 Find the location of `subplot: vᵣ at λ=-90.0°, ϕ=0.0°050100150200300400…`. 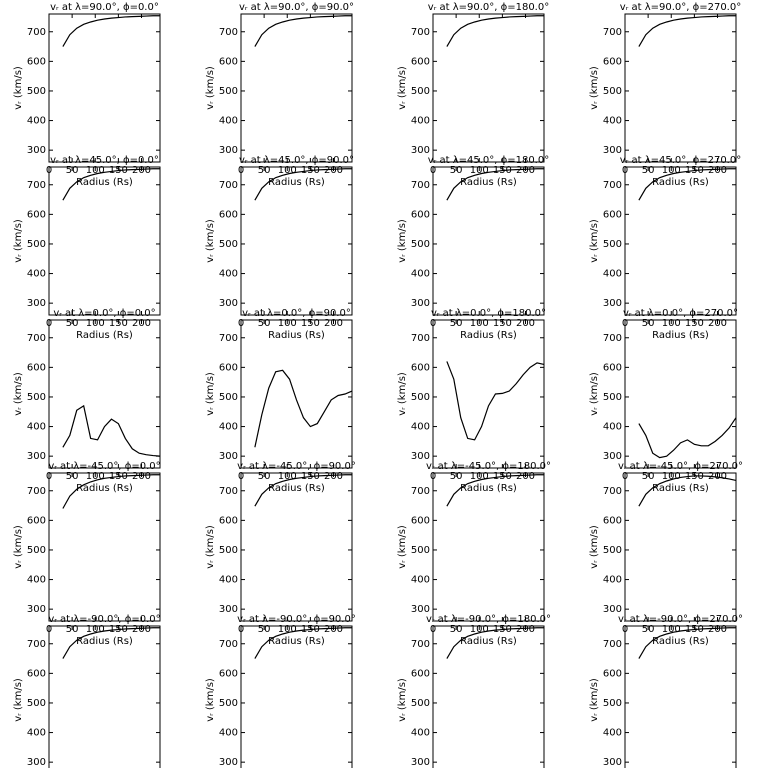

subplot: vᵣ at λ=-90.0°, ϕ=0.0°050100150200300400… is located at coordinates (87, 691).